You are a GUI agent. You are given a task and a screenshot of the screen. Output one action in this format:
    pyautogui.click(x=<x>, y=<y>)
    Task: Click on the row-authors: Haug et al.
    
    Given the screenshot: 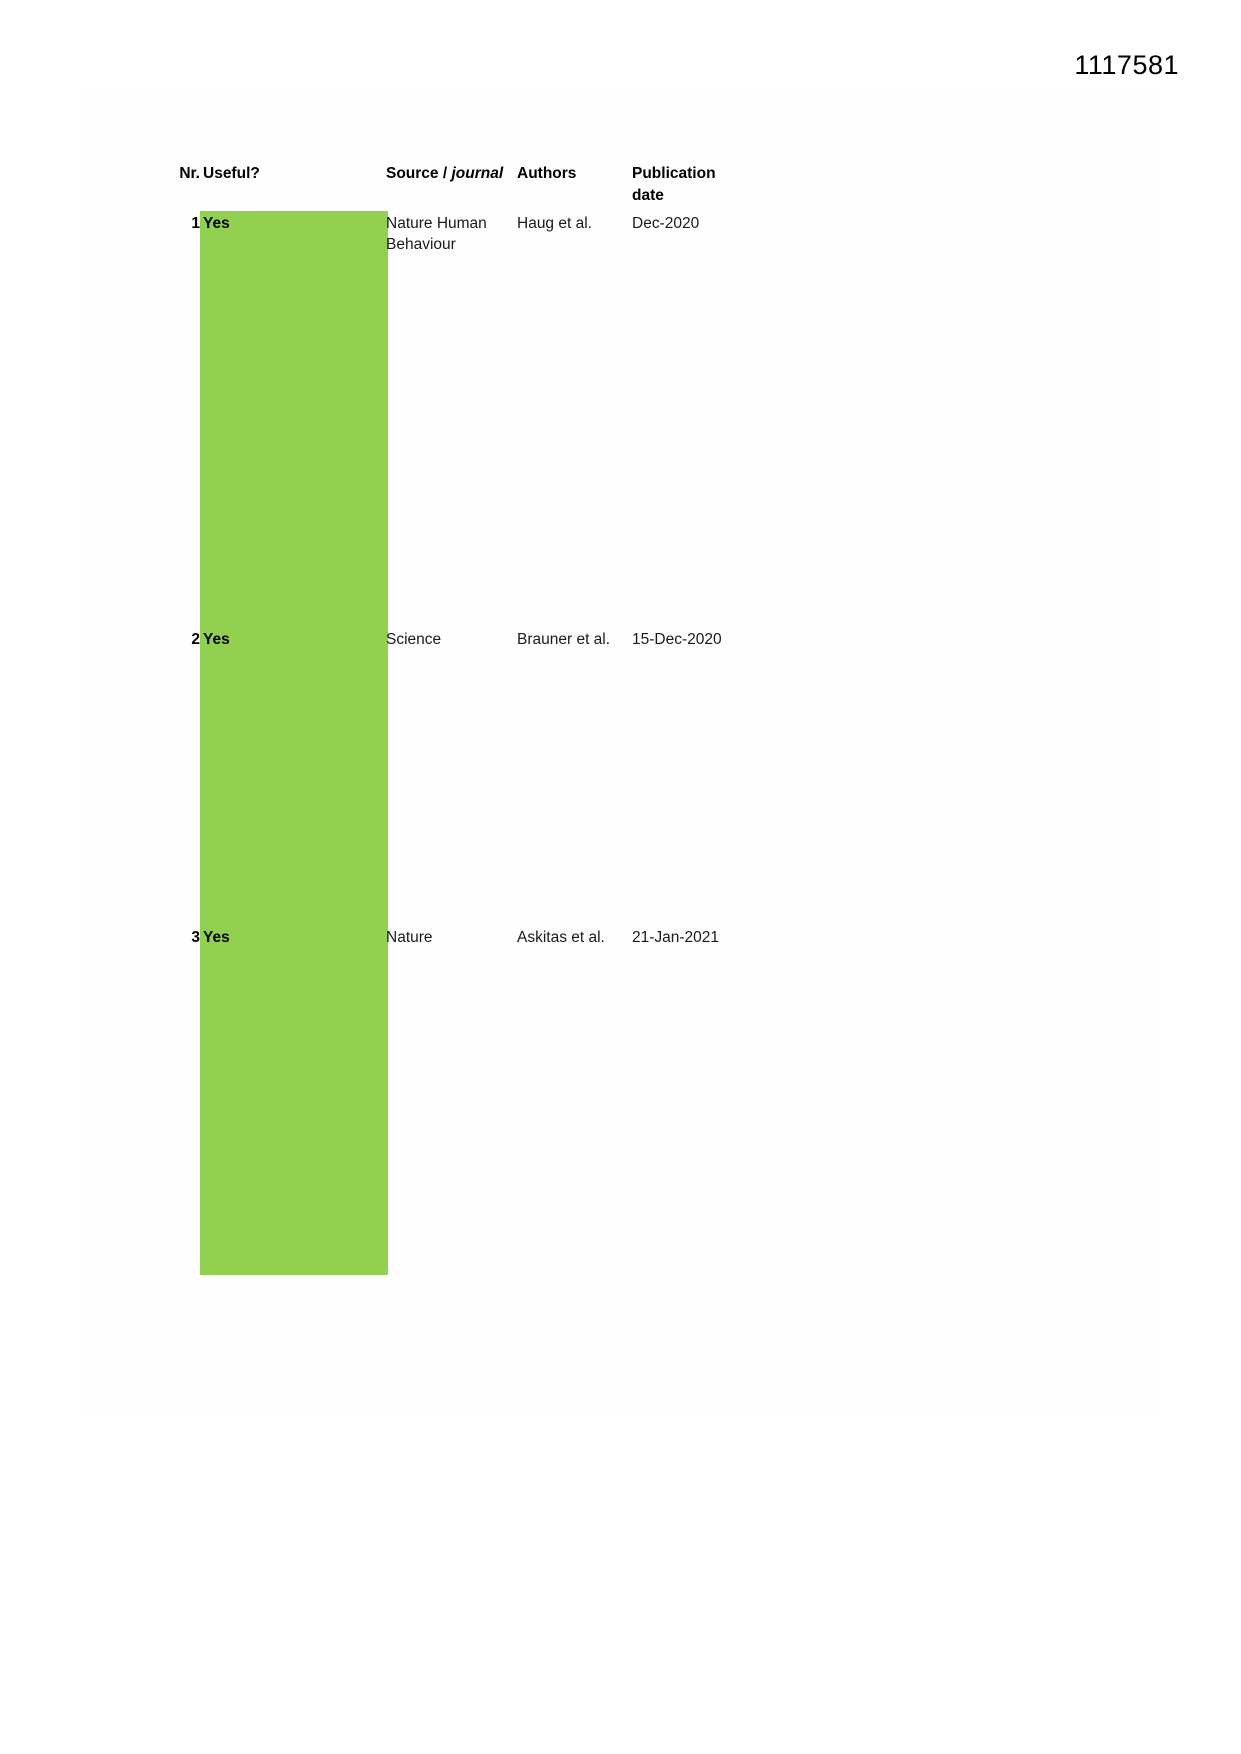 What is the action you would take?
    pyautogui.click(x=554, y=223)
    